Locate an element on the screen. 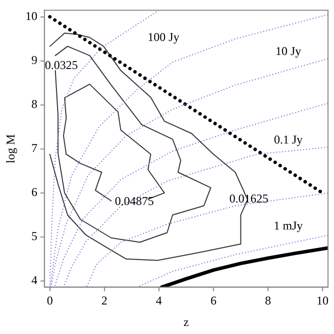 This screenshot has width=334, height=334. y-tick-label: 10 is located at coordinates (31, 15).